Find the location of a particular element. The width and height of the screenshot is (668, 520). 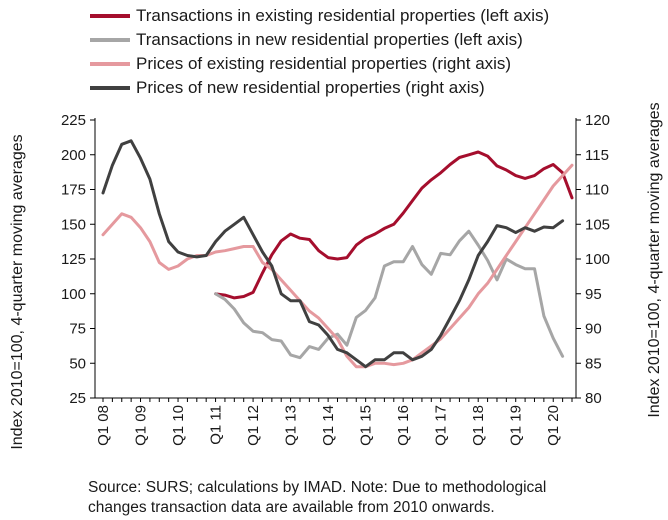

left-tick-label: 50 is located at coordinates (77, 363).